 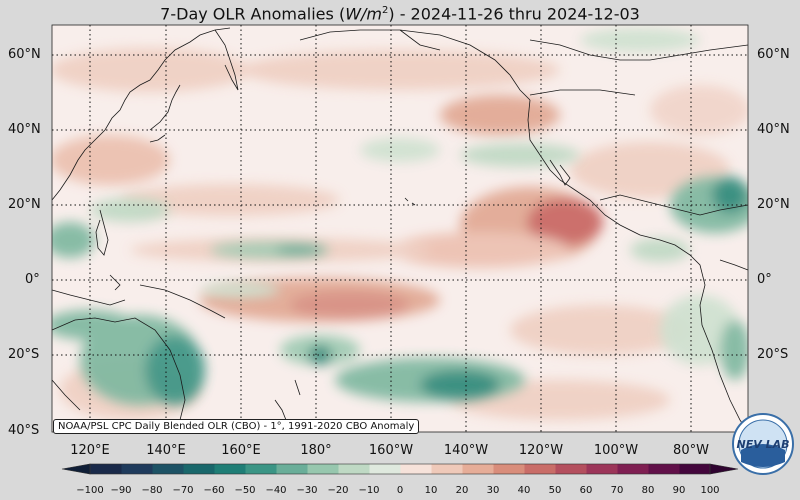 I want to click on colorbar-tick-label: 10, so click(x=431, y=490).